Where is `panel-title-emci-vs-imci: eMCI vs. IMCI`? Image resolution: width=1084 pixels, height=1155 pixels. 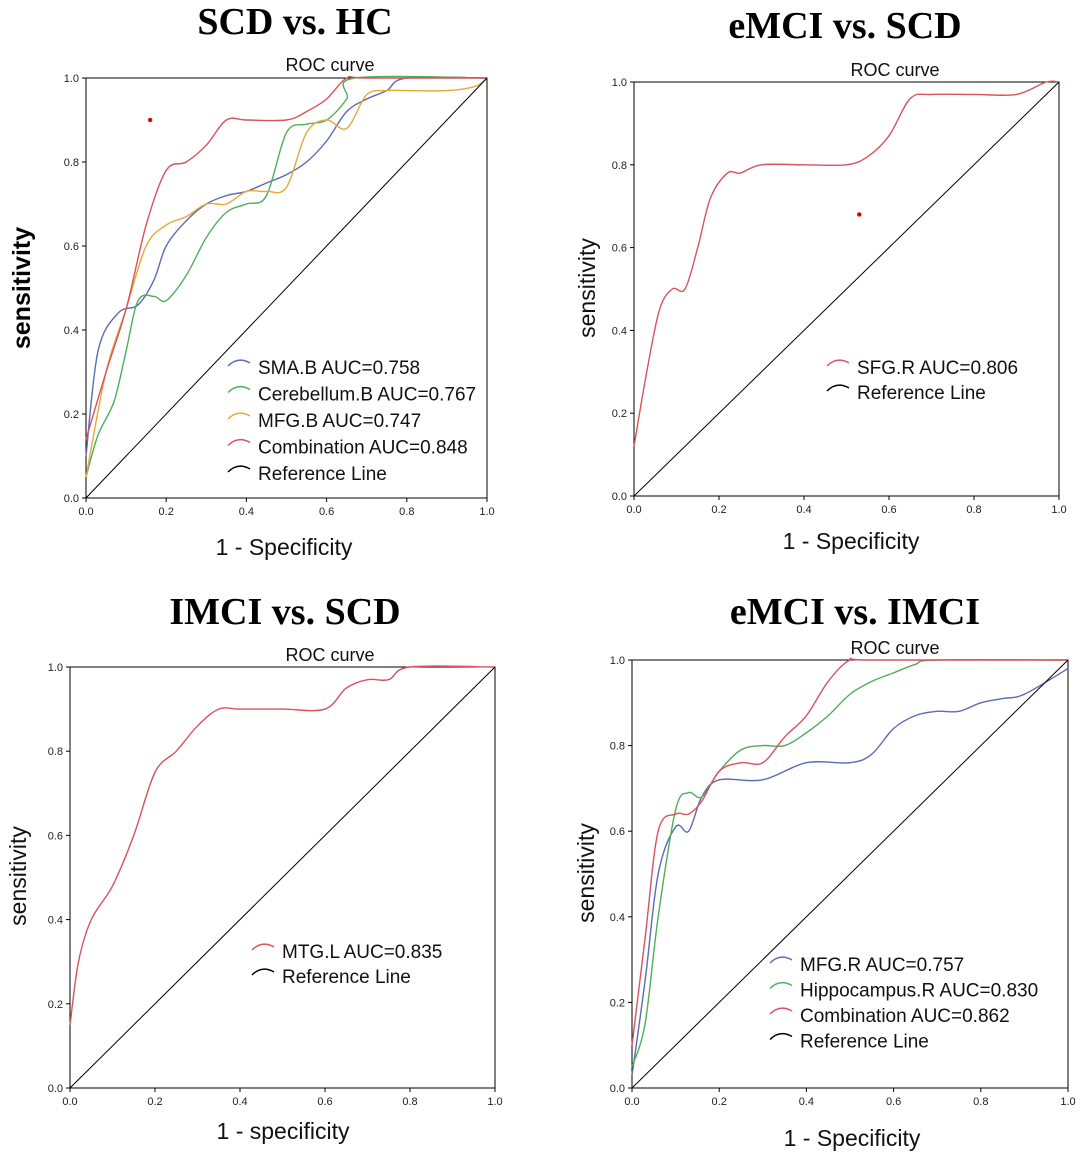
panel-title-emci-vs-imci: eMCI vs. IMCI is located at coordinates (855, 612).